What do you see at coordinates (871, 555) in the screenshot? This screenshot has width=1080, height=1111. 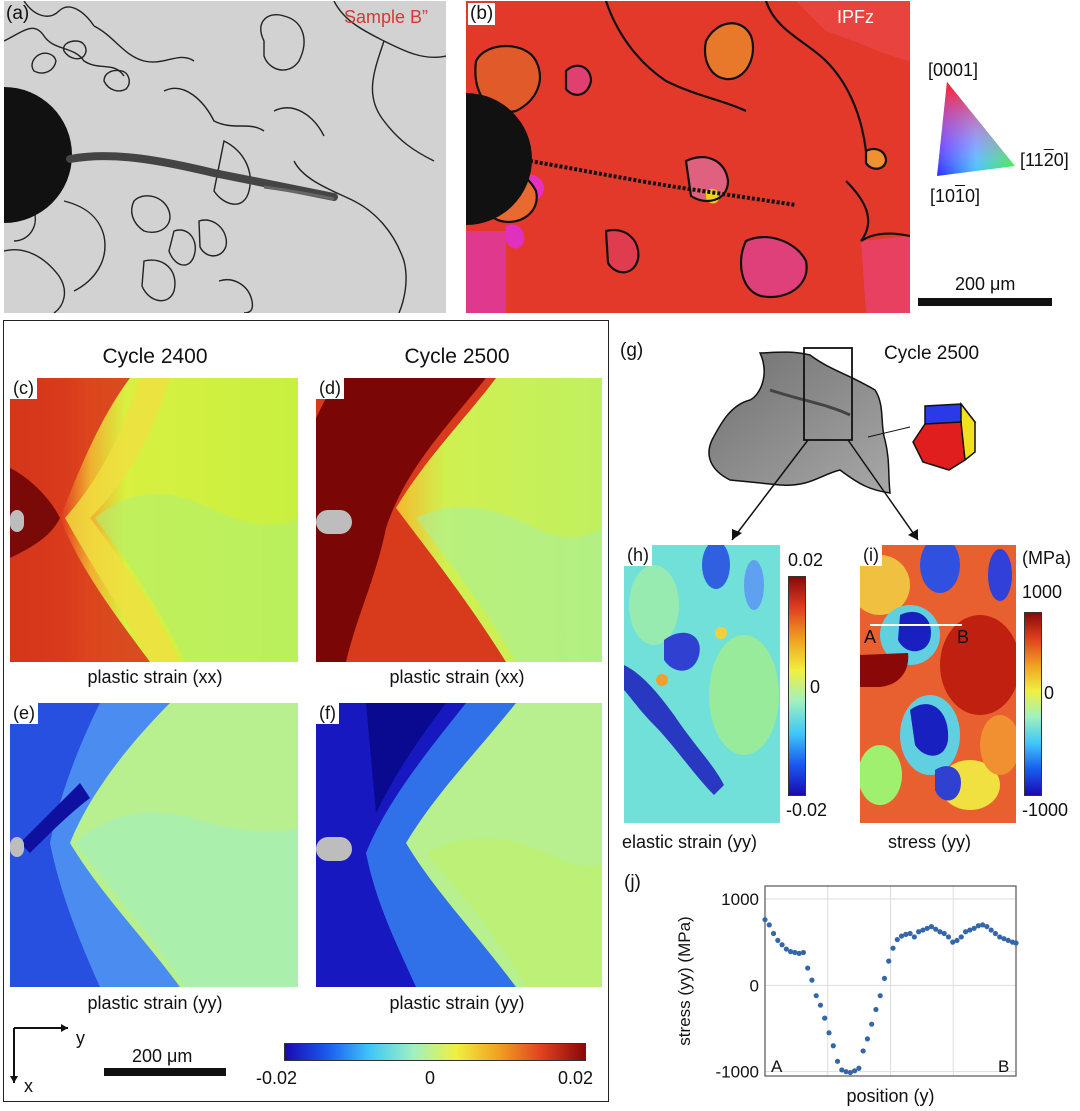 I see `panel-i-letter: (i)` at bounding box center [871, 555].